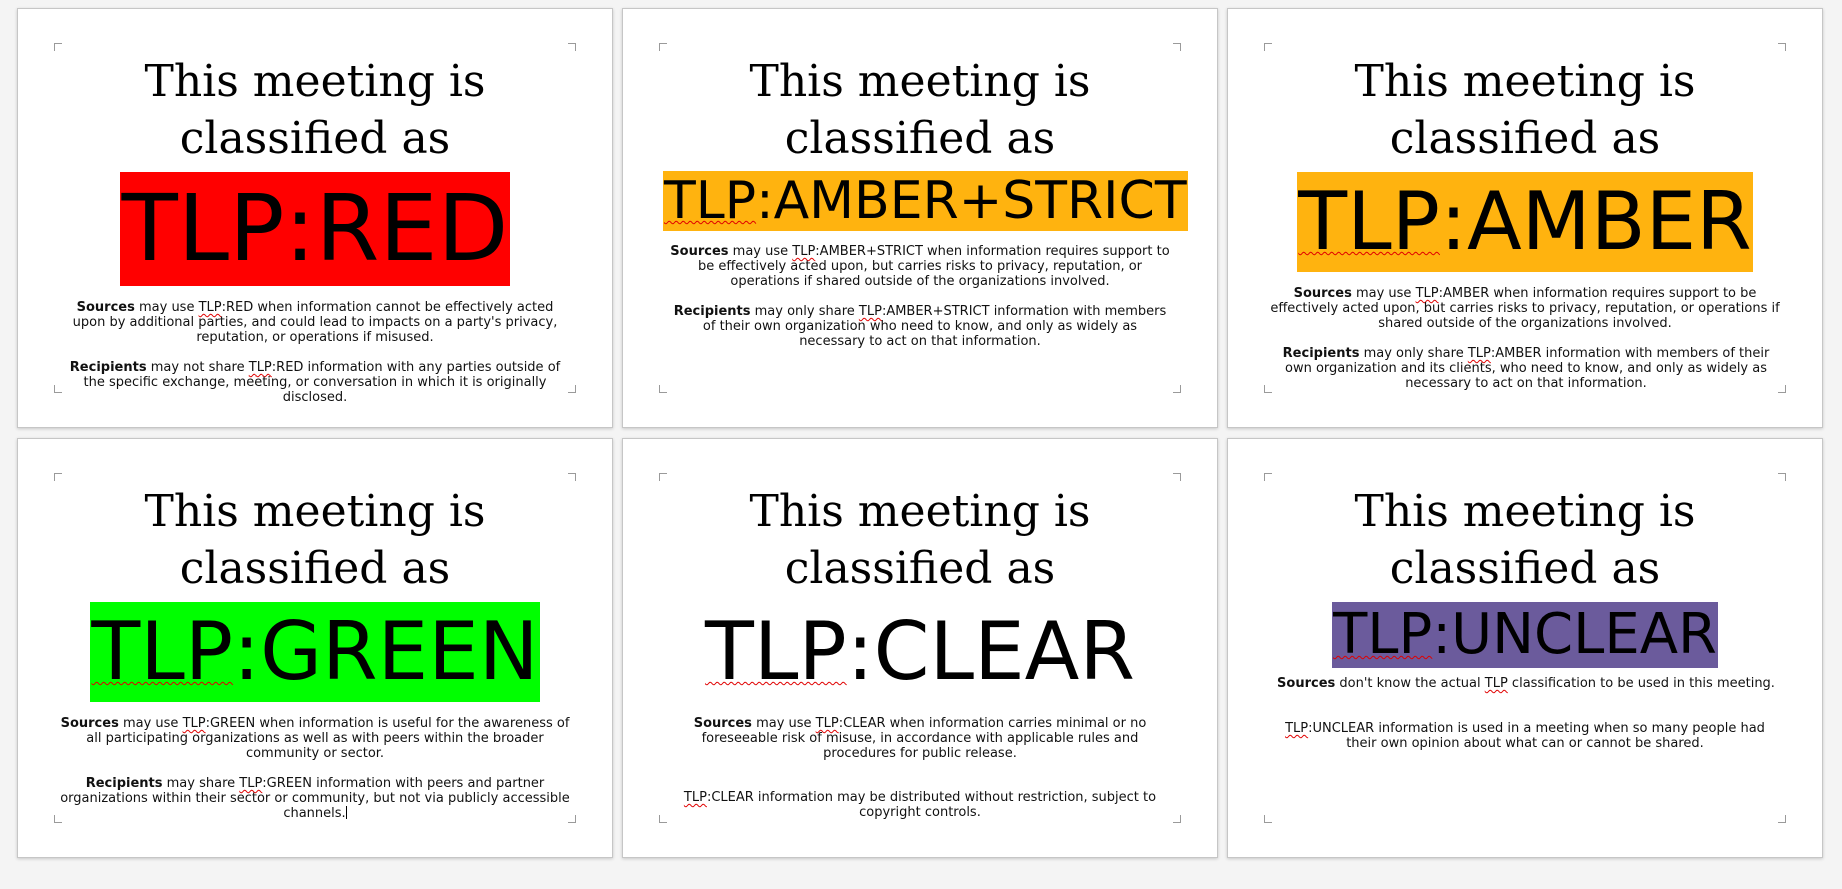 The image size is (1842, 889). I want to click on text-run: may only share, so click(1413, 353).